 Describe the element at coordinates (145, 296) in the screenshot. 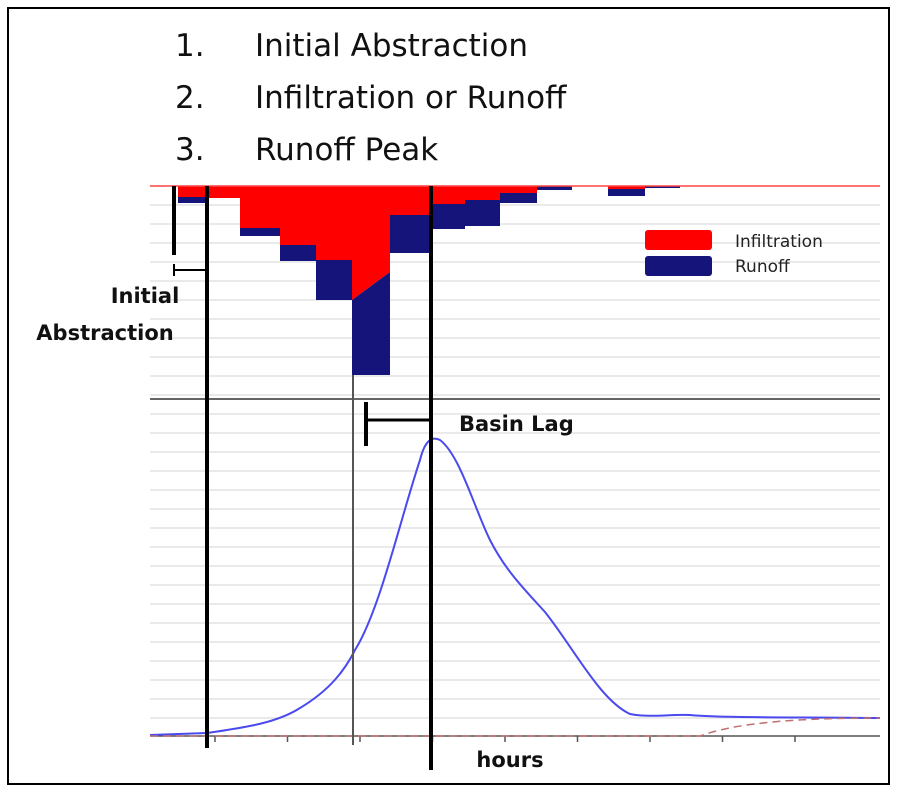

I see `annotation: Initial` at that location.